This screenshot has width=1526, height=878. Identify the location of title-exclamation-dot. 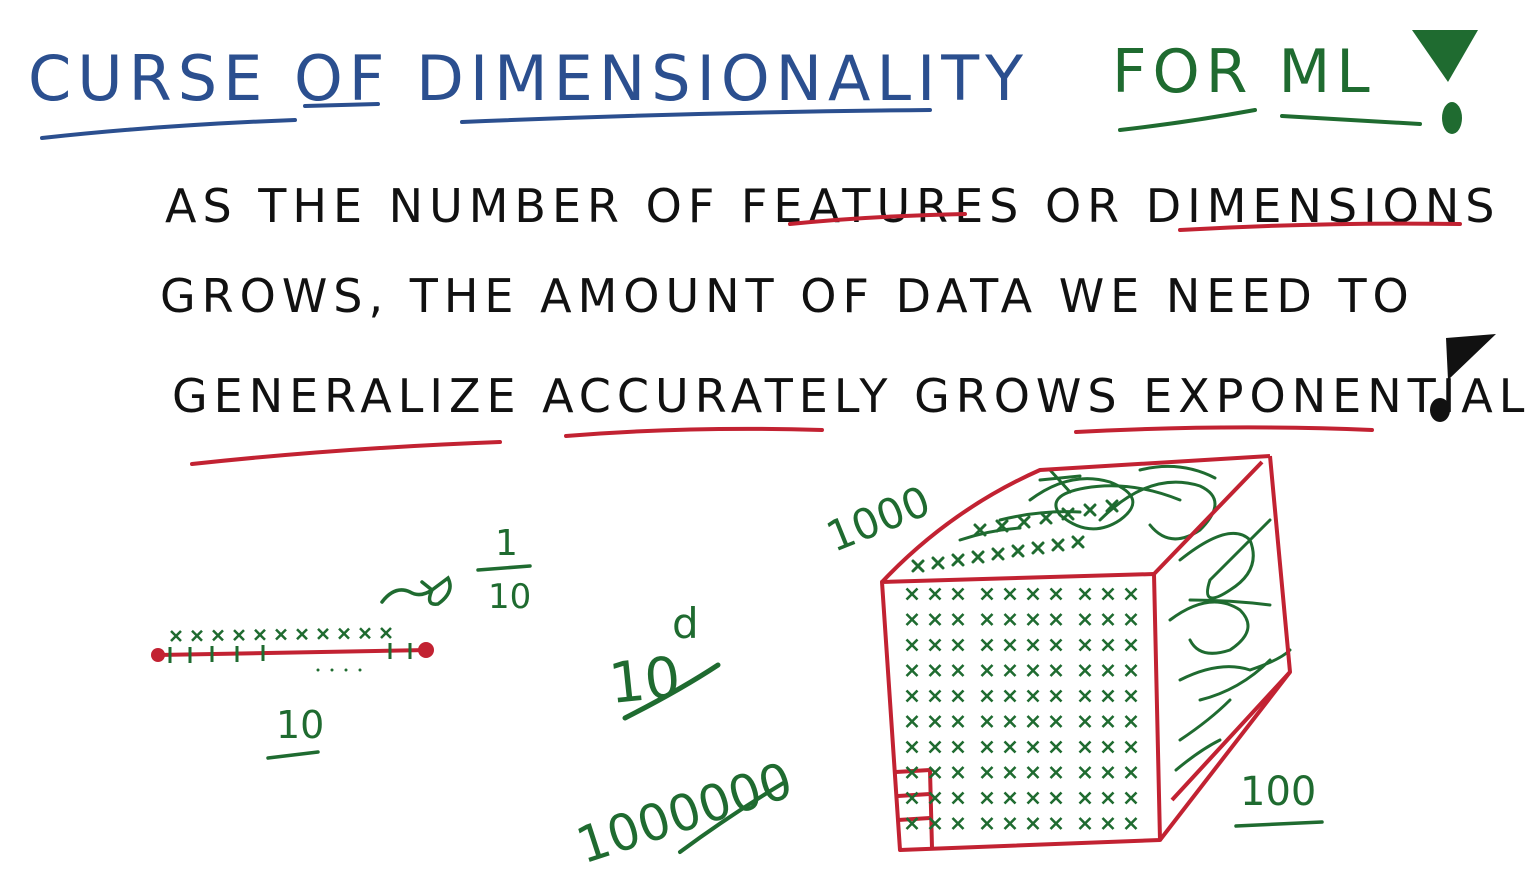
(1452, 118).